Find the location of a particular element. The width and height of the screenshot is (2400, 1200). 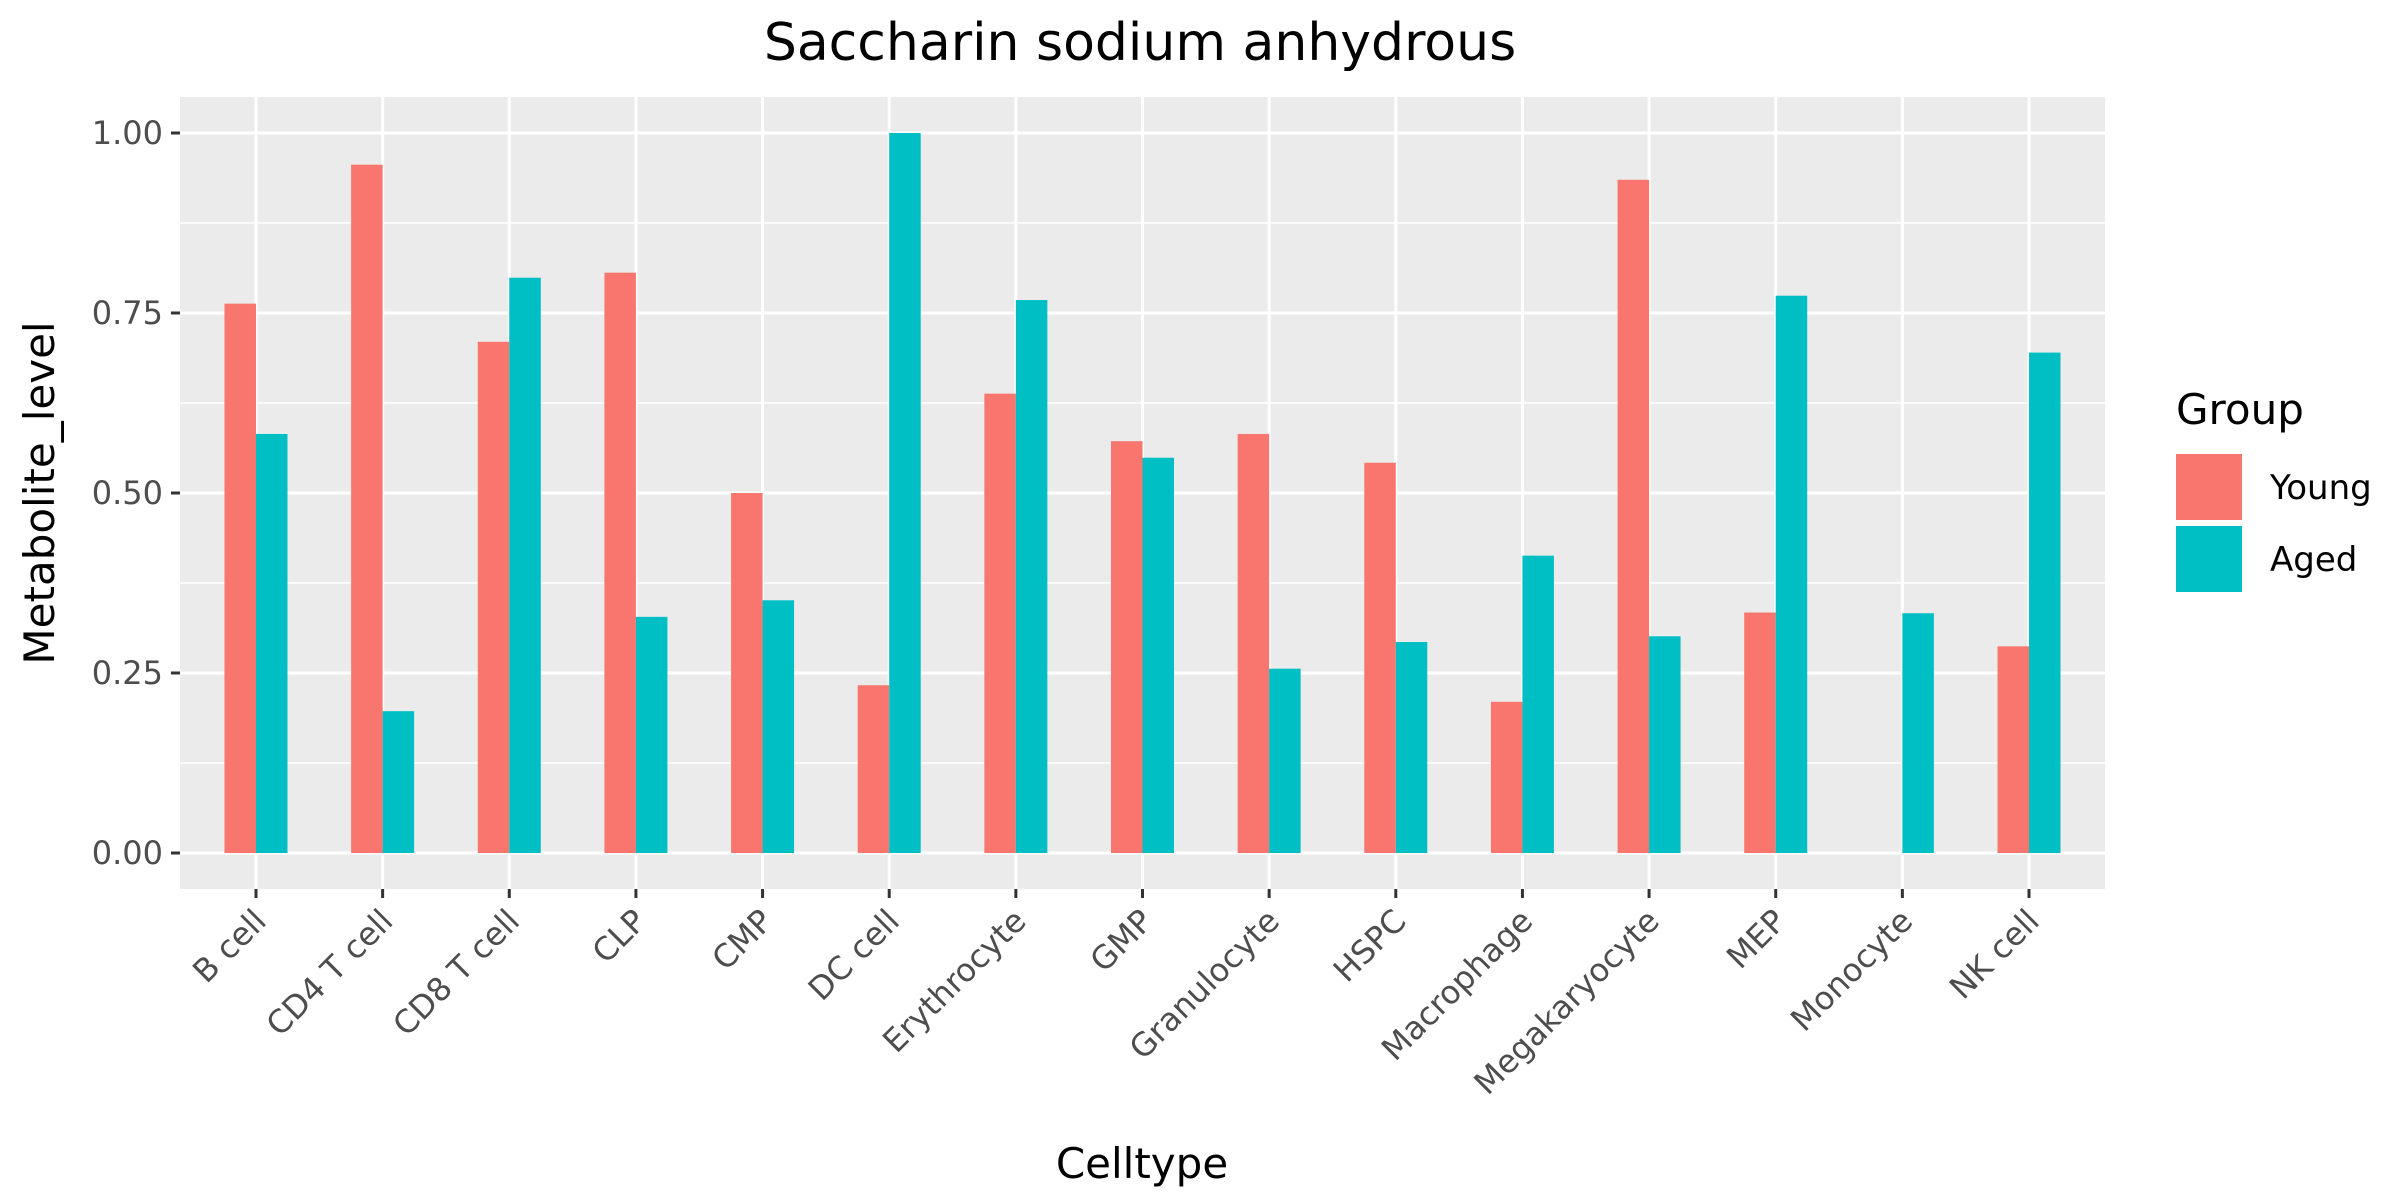

y-tick-label: 0.00 is located at coordinates (127, 853).